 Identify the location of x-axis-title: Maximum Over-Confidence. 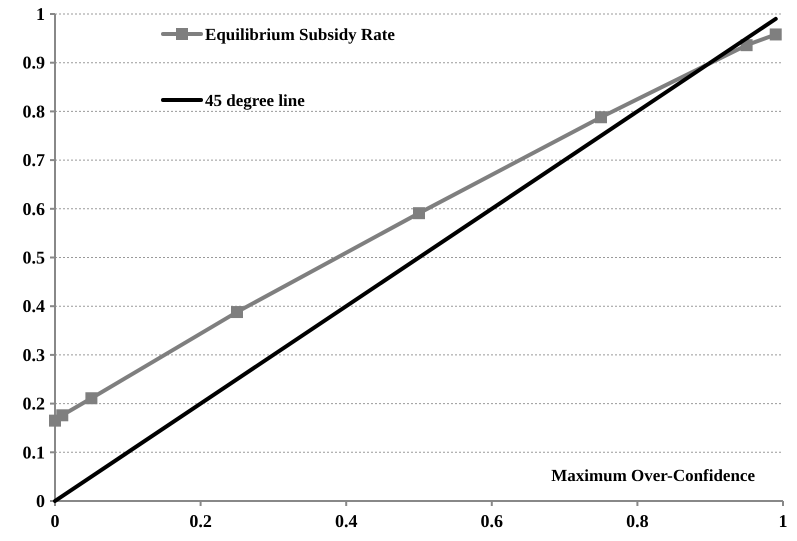
(653, 475).